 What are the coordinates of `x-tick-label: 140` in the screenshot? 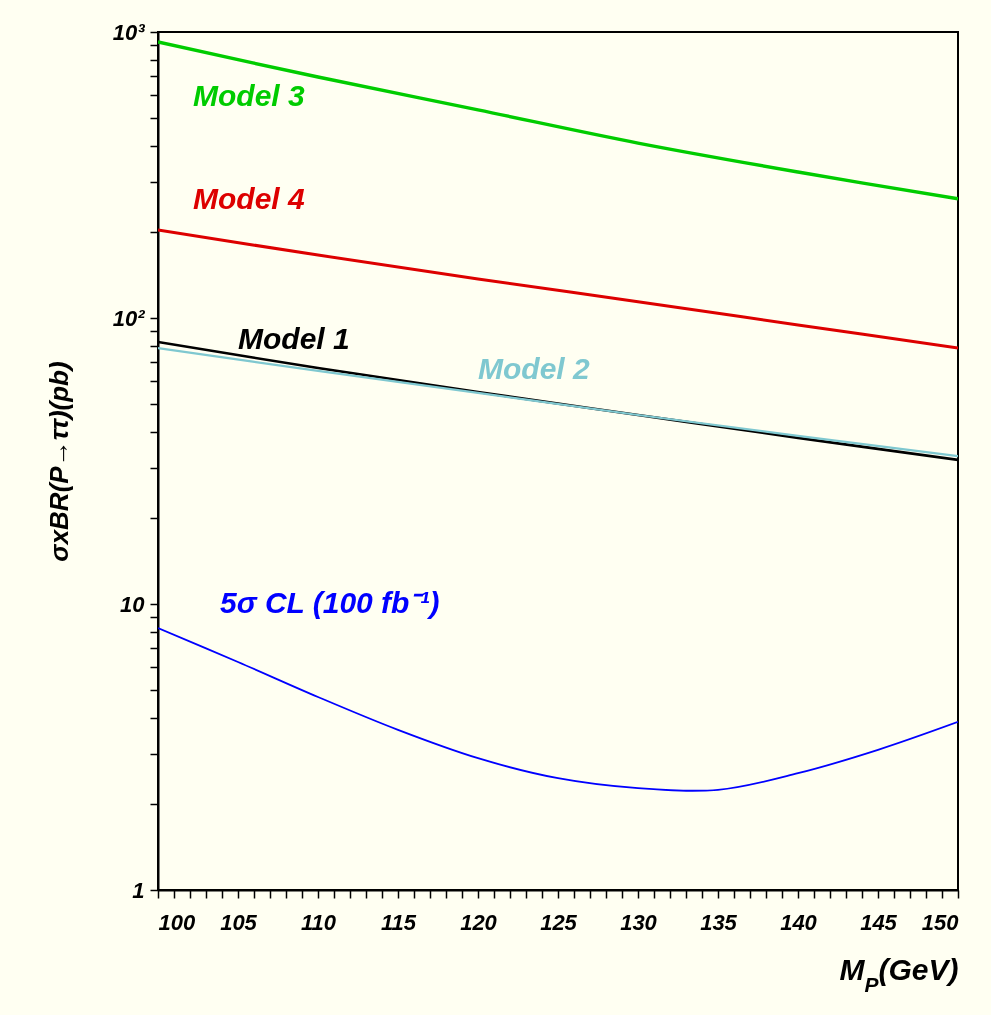 It's located at (799, 922).